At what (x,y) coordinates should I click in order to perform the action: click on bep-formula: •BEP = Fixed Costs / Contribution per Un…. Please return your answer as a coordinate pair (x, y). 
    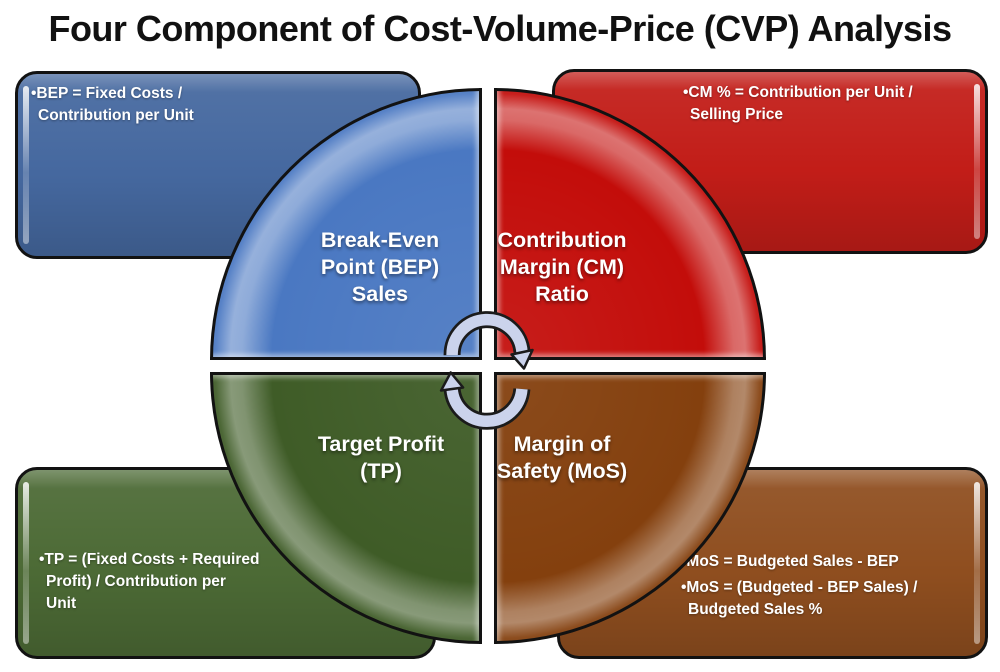
    Looking at the image, I should click on (112, 105).